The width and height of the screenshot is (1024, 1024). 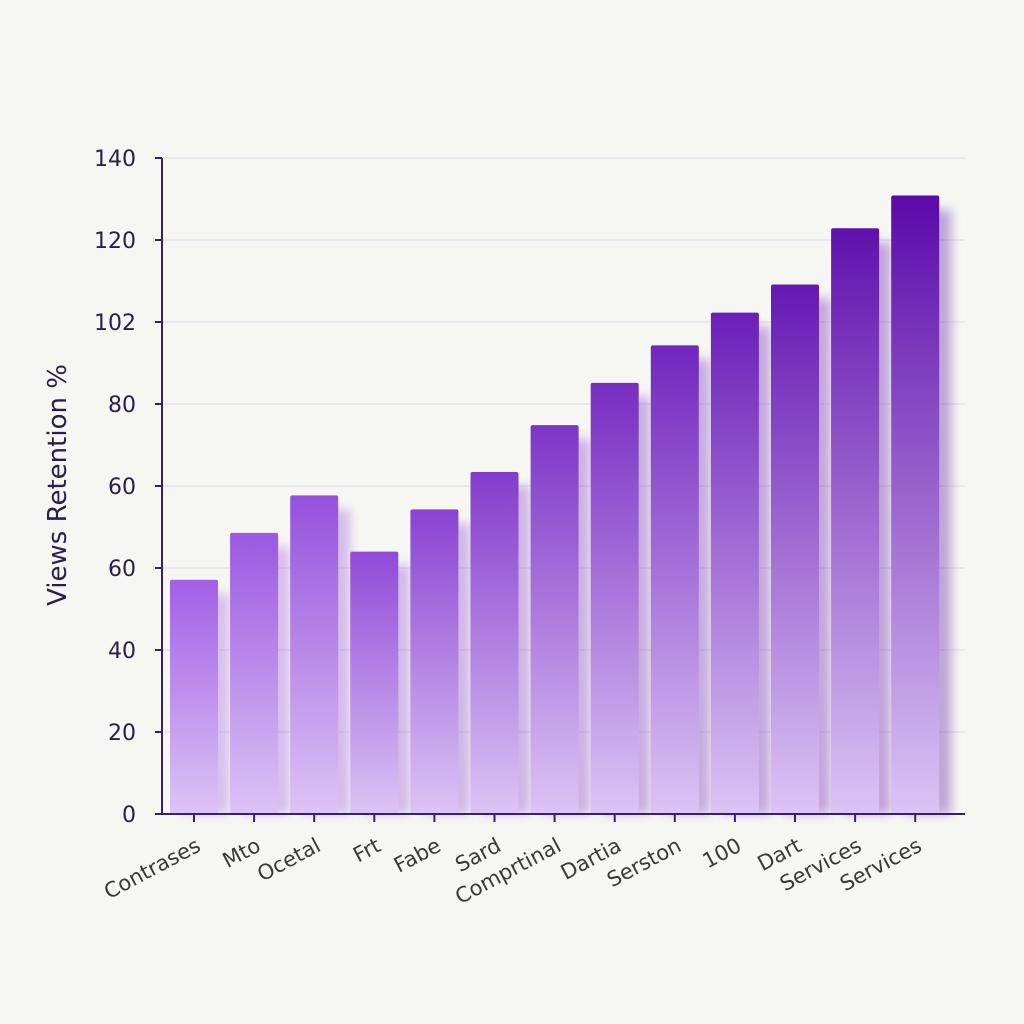 What do you see at coordinates (58, 485) in the screenshot?
I see `y-axis-title: Views Retention %` at bounding box center [58, 485].